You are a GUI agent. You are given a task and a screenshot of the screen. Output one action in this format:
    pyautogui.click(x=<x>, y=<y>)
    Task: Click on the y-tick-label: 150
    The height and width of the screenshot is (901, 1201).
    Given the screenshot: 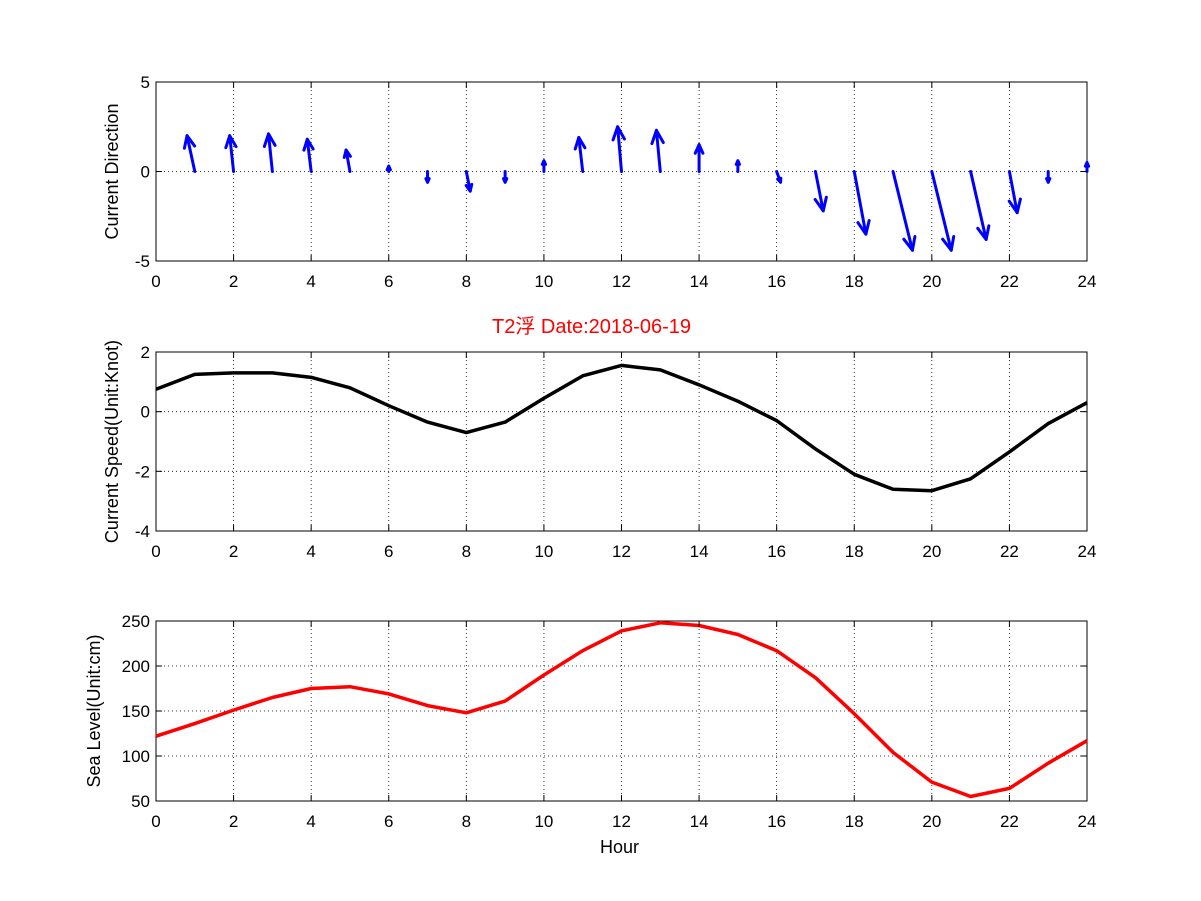 What is the action you would take?
    pyautogui.click(x=136, y=711)
    